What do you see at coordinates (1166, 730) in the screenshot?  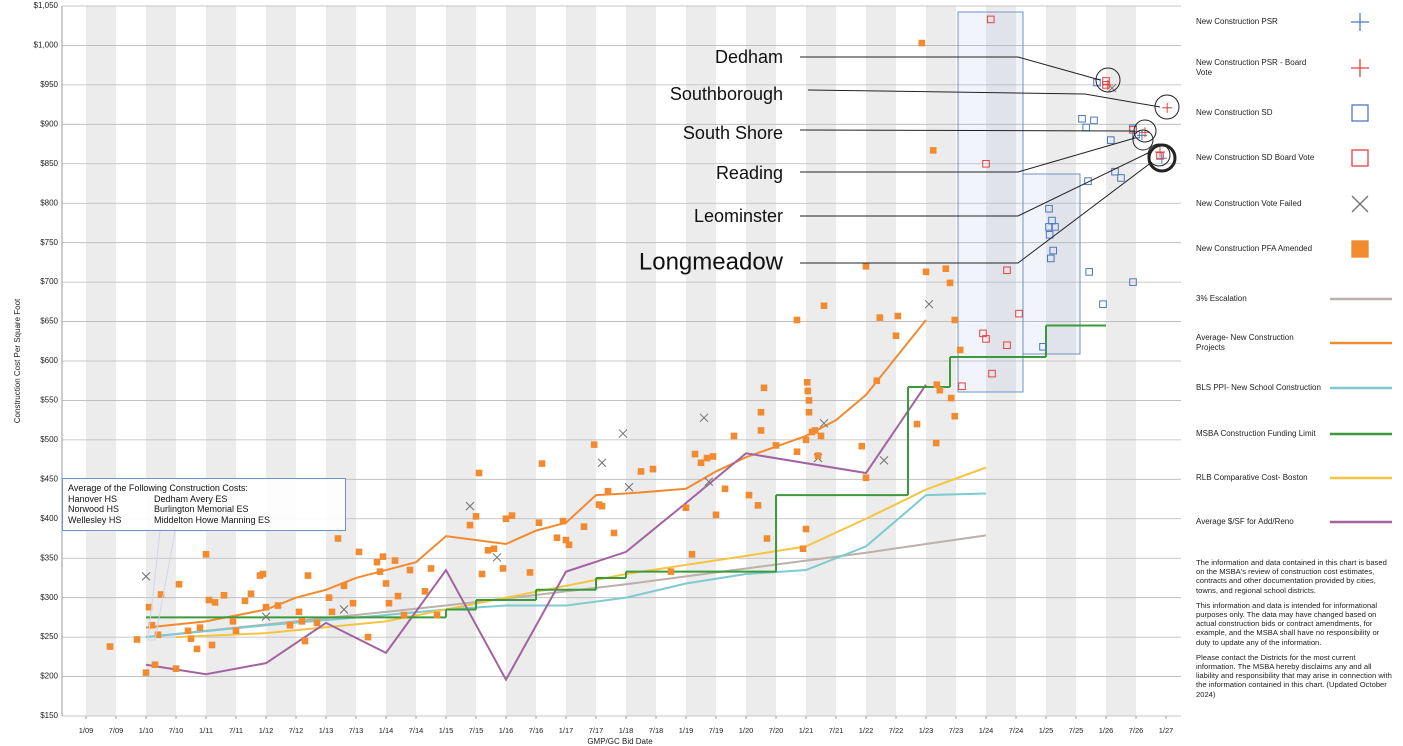 I see `x-tick-label: 1/27` at bounding box center [1166, 730].